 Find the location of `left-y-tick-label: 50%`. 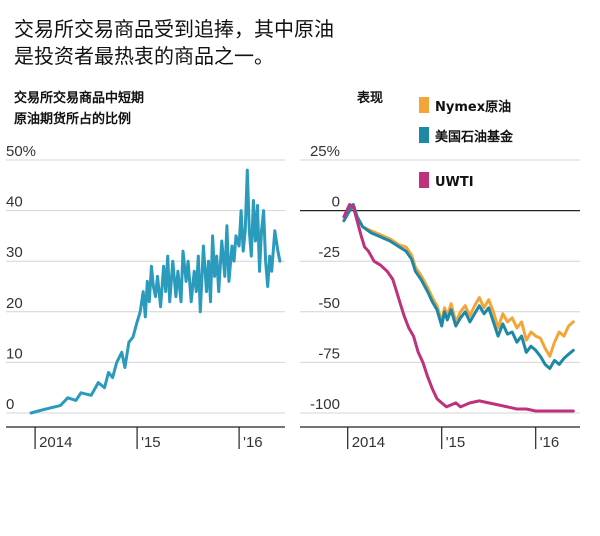

left-y-tick-label: 50% is located at coordinates (21, 151).